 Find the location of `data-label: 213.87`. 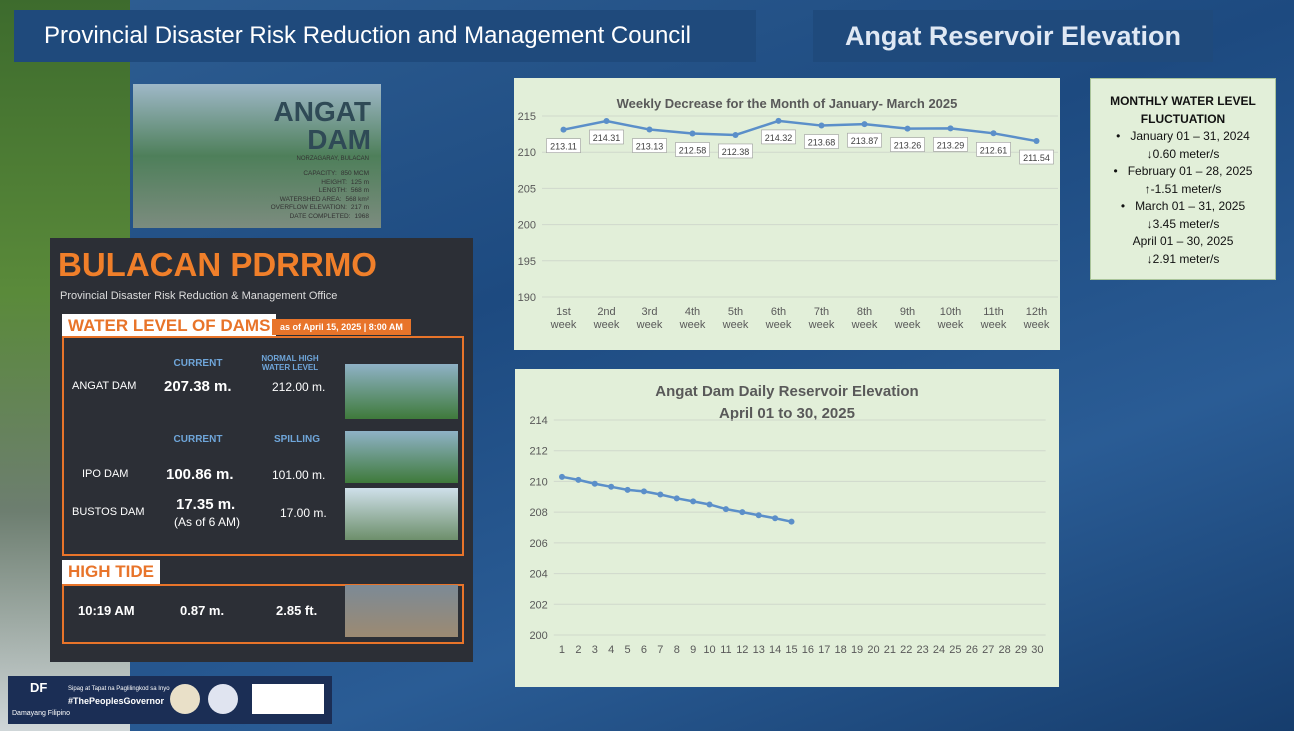

data-label: 213.87 is located at coordinates (865, 141).